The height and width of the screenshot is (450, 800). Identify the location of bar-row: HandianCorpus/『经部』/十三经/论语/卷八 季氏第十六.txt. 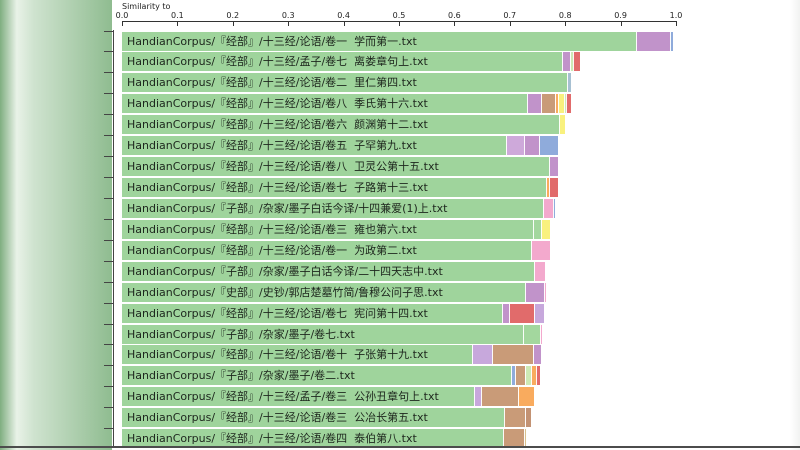
(347, 104).